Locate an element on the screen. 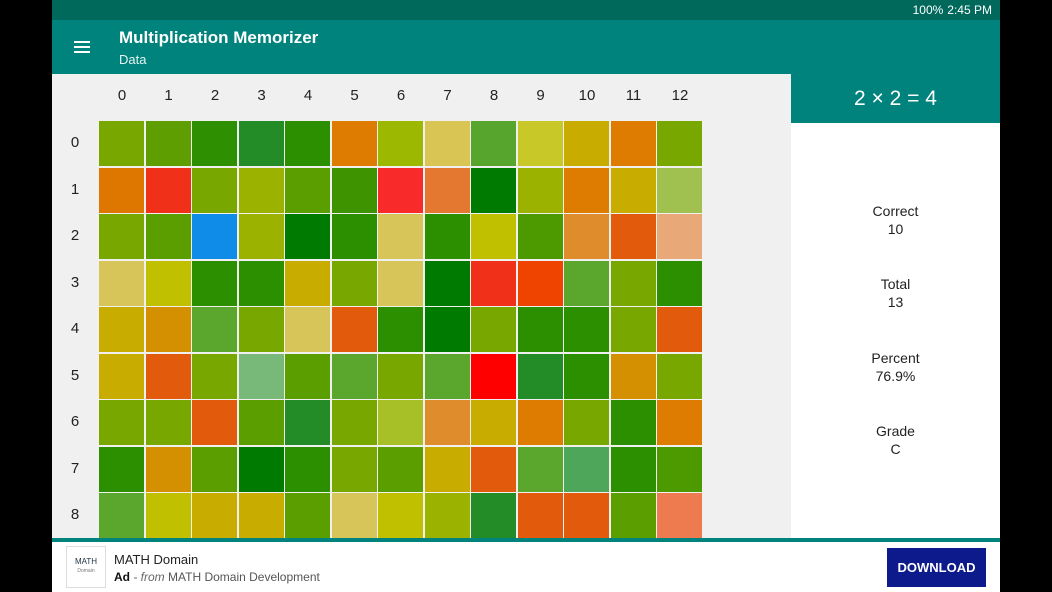 This screenshot has width=1052, height=592. grid-cell-6x9 is located at coordinates (540, 422).